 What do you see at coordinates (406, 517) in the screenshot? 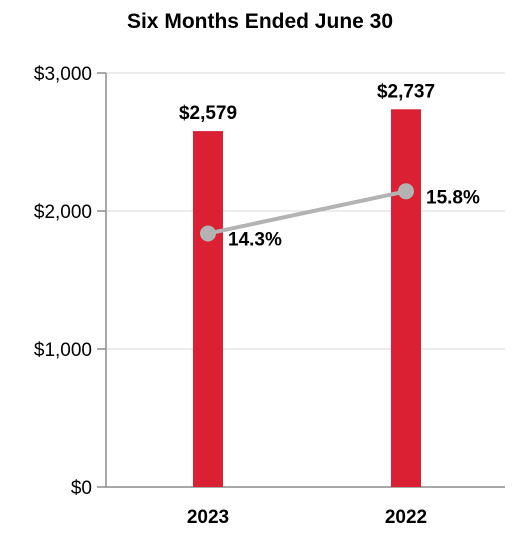
I see `x-tick-label: 2022` at bounding box center [406, 517].